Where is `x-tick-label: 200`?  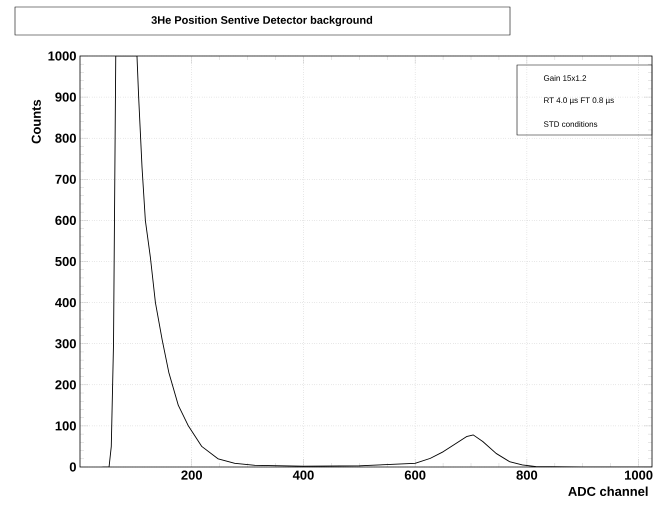 x-tick-label: 200 is located at coordinates (191, 475).